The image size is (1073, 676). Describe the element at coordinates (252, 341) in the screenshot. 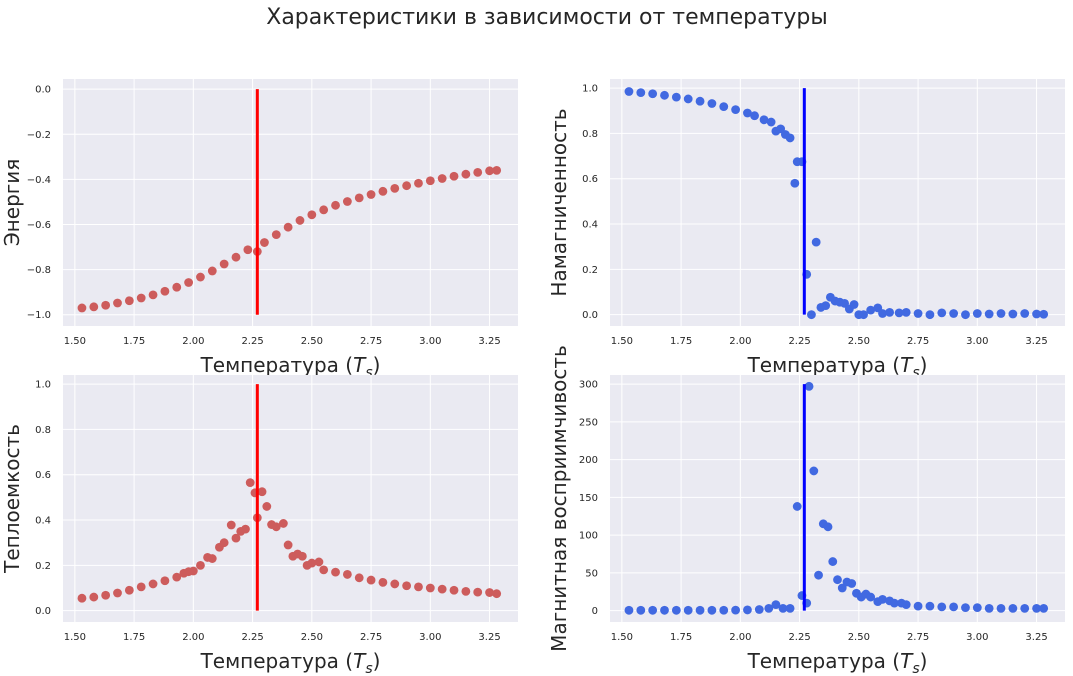

I see `energy-xtick-label: 2.25` at that location.